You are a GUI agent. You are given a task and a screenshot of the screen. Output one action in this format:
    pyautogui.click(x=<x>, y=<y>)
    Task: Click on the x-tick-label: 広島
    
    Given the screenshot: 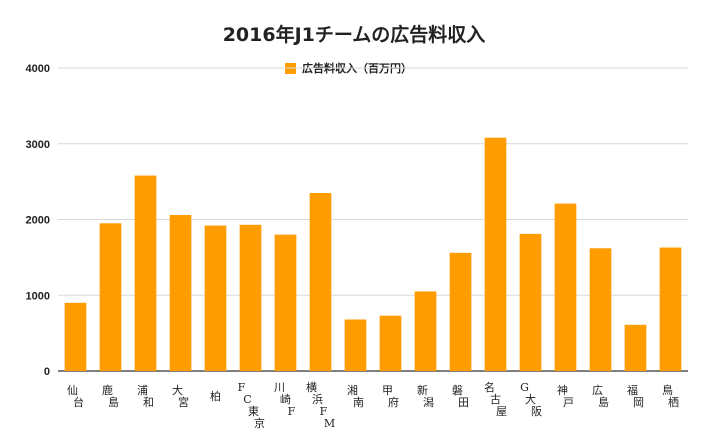 What is the action you would take?
    pyautogui.click(x=600, y=396)
    